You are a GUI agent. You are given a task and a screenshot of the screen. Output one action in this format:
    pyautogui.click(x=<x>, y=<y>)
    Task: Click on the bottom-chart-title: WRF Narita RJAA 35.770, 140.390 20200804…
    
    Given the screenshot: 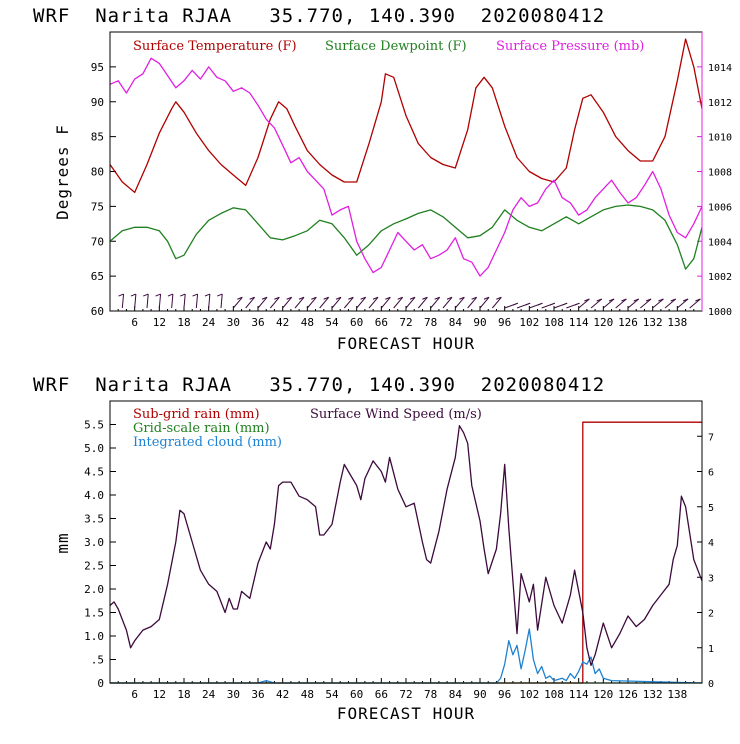 What is the action you would take?
    pyautogui.click(x=319, y=385)
    